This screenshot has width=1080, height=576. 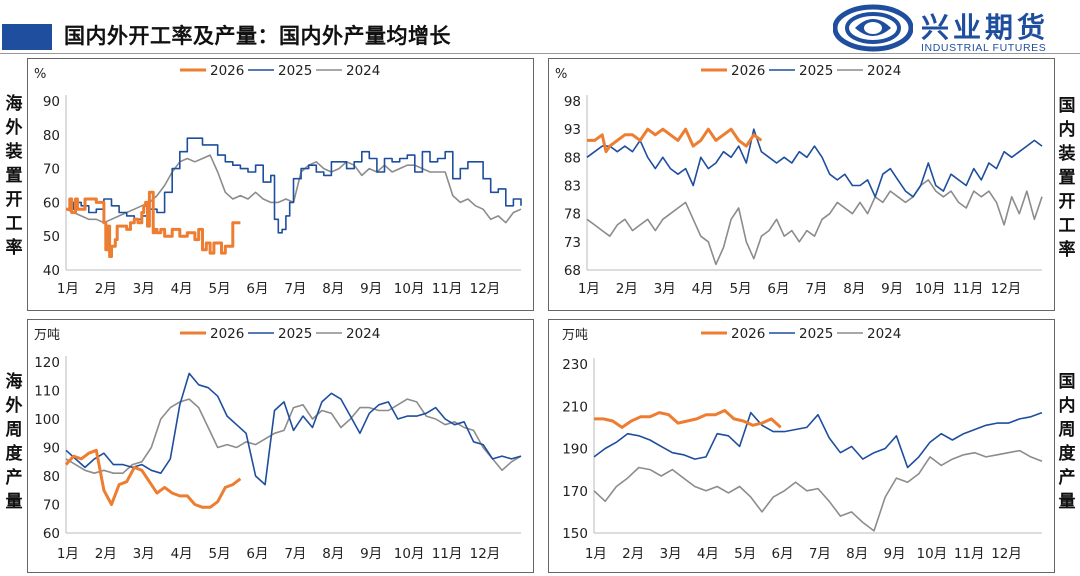 What do you see at coordinates (575, 534) in the screenshot?
I see `y-tick-label: 150` at bounding box center [575, 534].